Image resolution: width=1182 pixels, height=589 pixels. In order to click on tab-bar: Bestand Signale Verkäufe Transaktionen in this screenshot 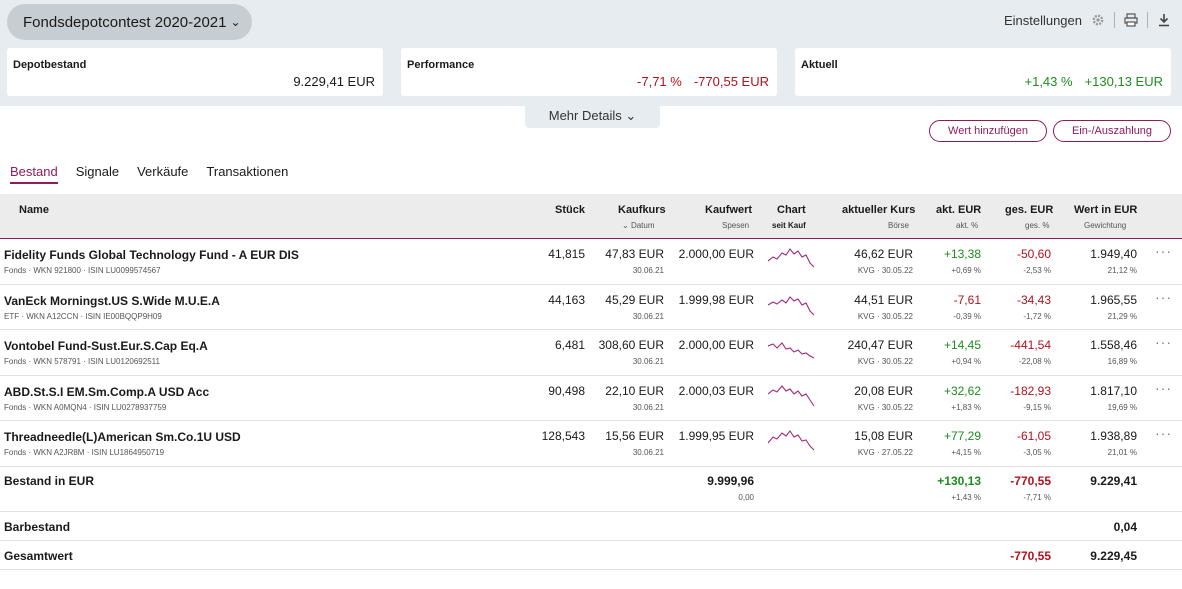, I will do `click(149, 174)`.